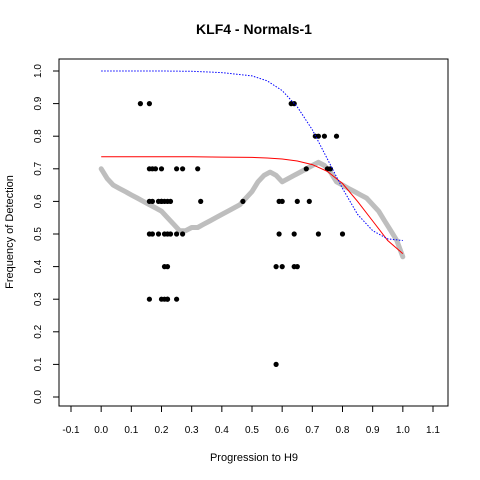 Image resolution: width=480 pixels, height=480 pixels. What do you see at coordinates (38, 103) in the screenshot?
I see `y-tick-label: 0.9` at bounding box center [38, 103].